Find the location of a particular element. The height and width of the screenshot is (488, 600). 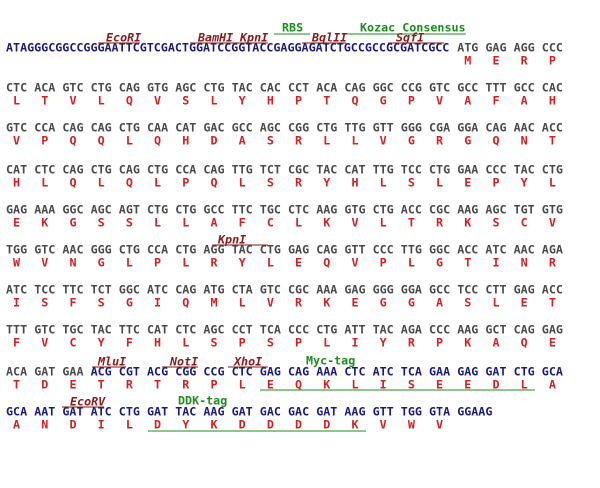

amino-acid: C is located at coordinates (524, 223).